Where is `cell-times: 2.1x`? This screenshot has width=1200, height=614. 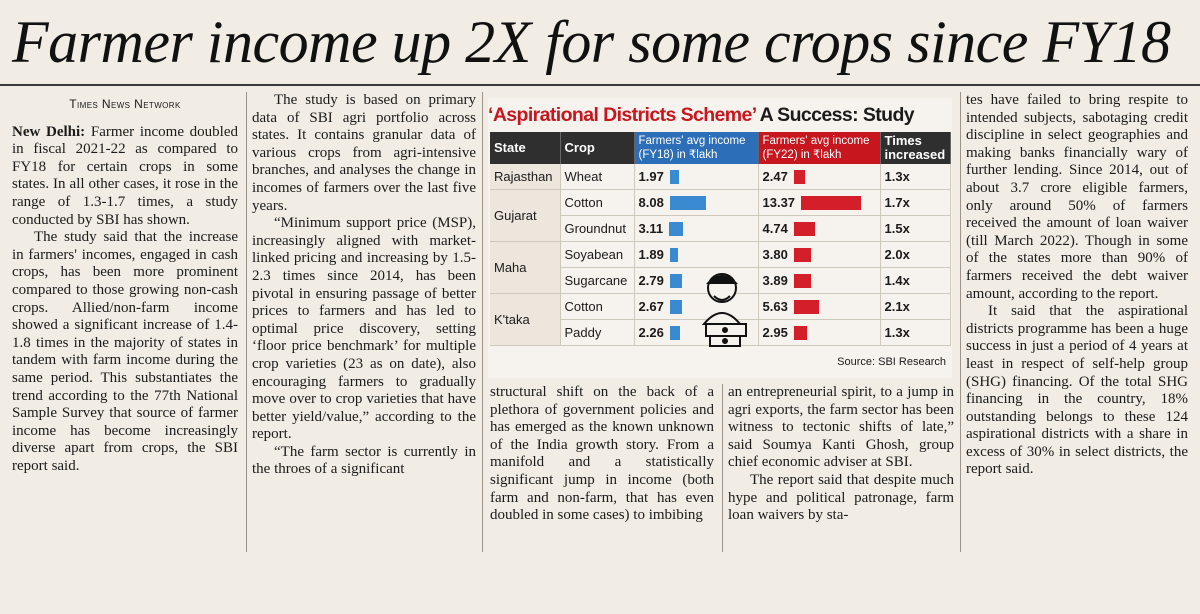 cell-times: 2.1x is located at coordinates (915, 306).